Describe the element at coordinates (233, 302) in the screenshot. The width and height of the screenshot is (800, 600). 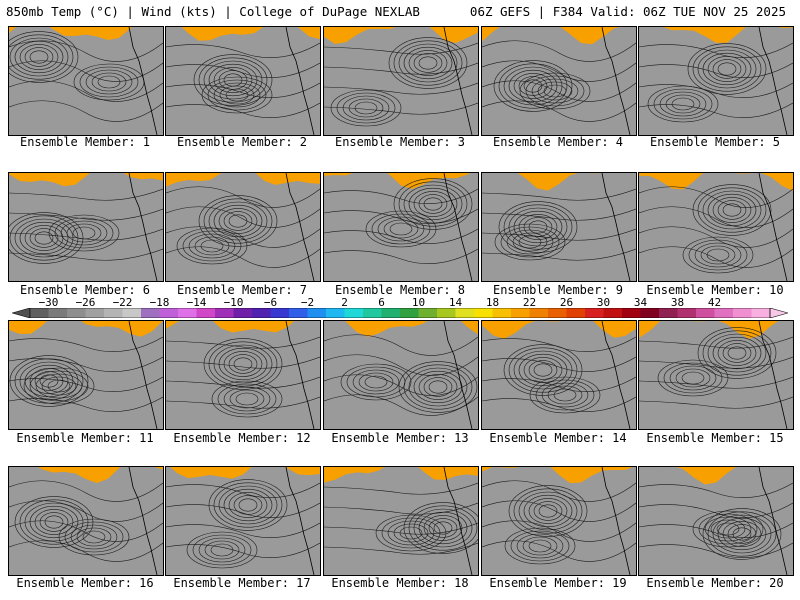
I see `colorbar-tick-label: −10` at that location.